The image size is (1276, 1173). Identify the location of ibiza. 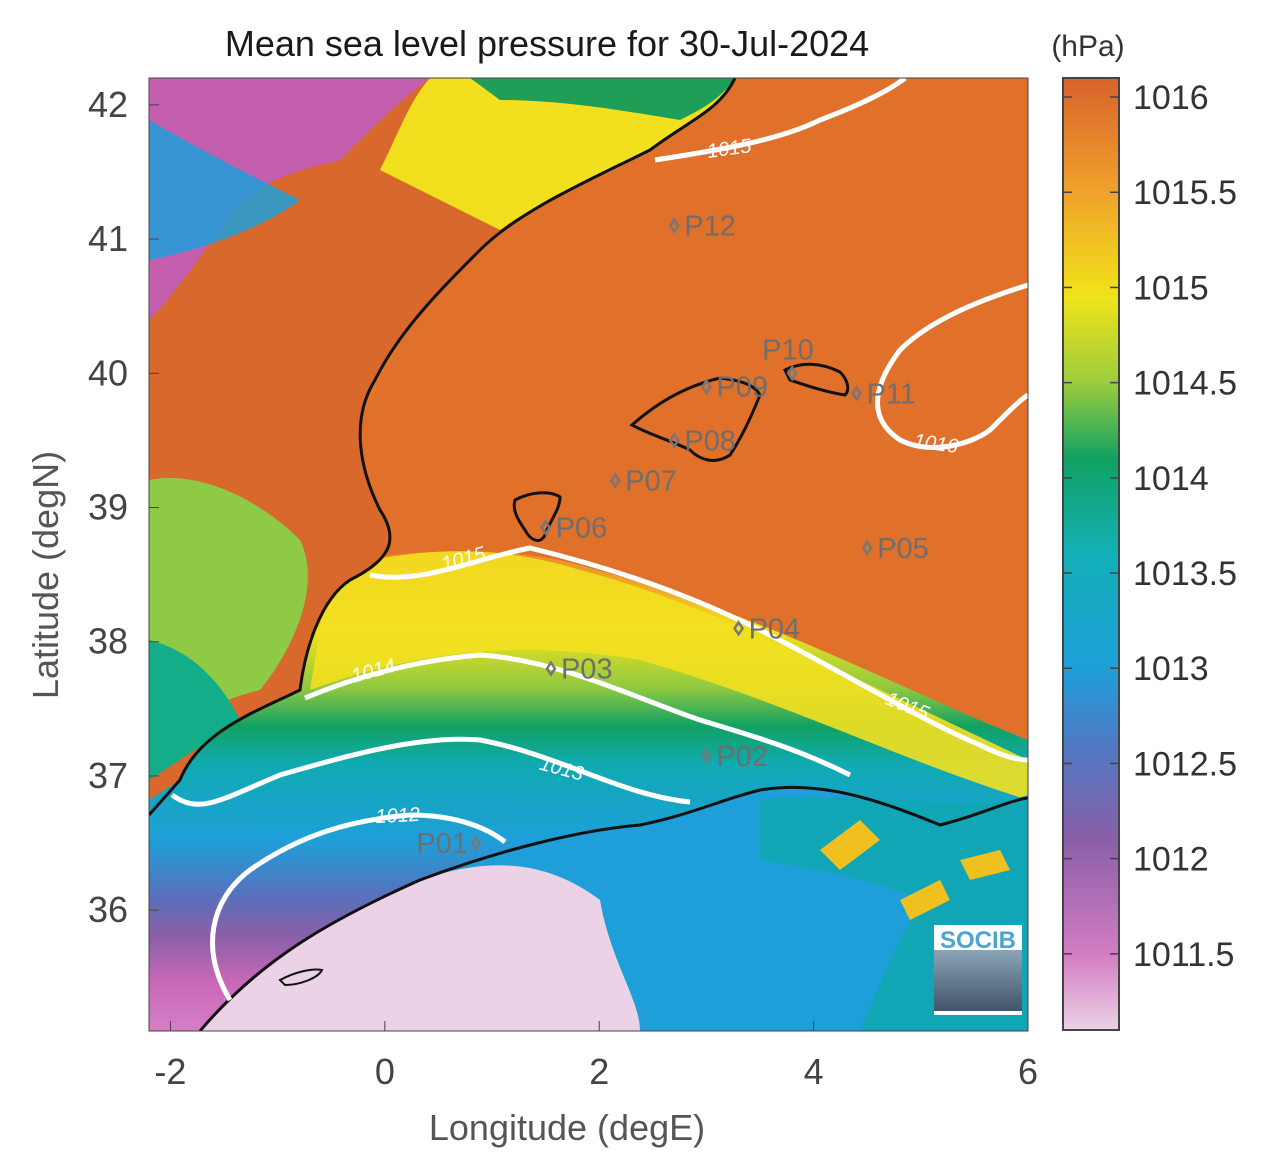
(537, 516).